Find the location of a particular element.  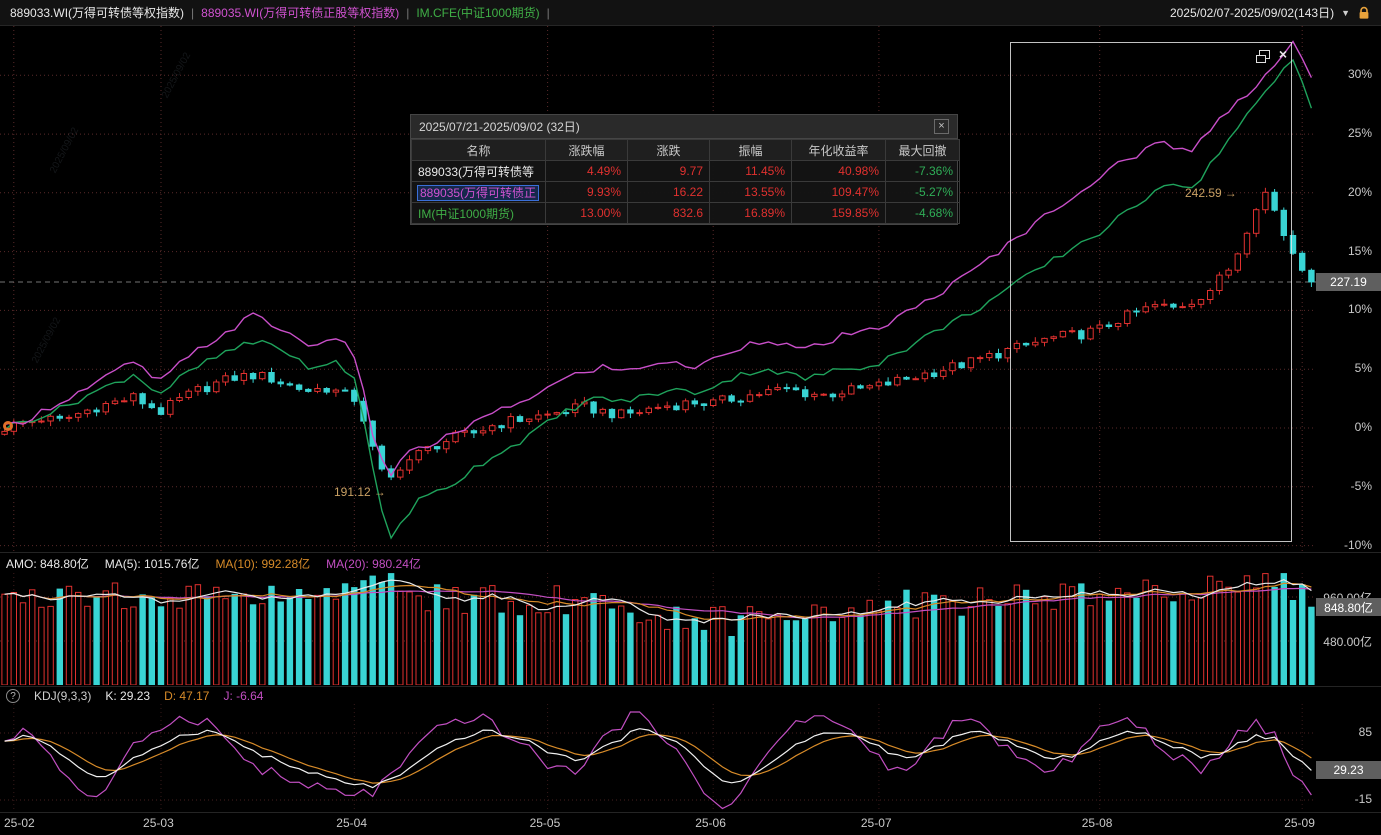

y-axis-label: 10% is located at coordinates (1359, 309).